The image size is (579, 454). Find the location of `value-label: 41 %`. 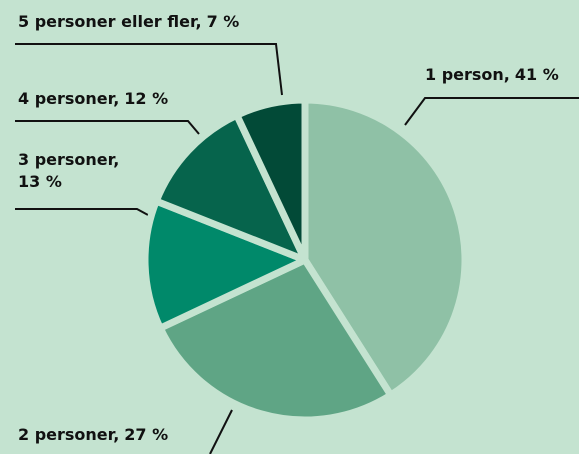

value-label: 41 % is located at coordinates (537, 74).